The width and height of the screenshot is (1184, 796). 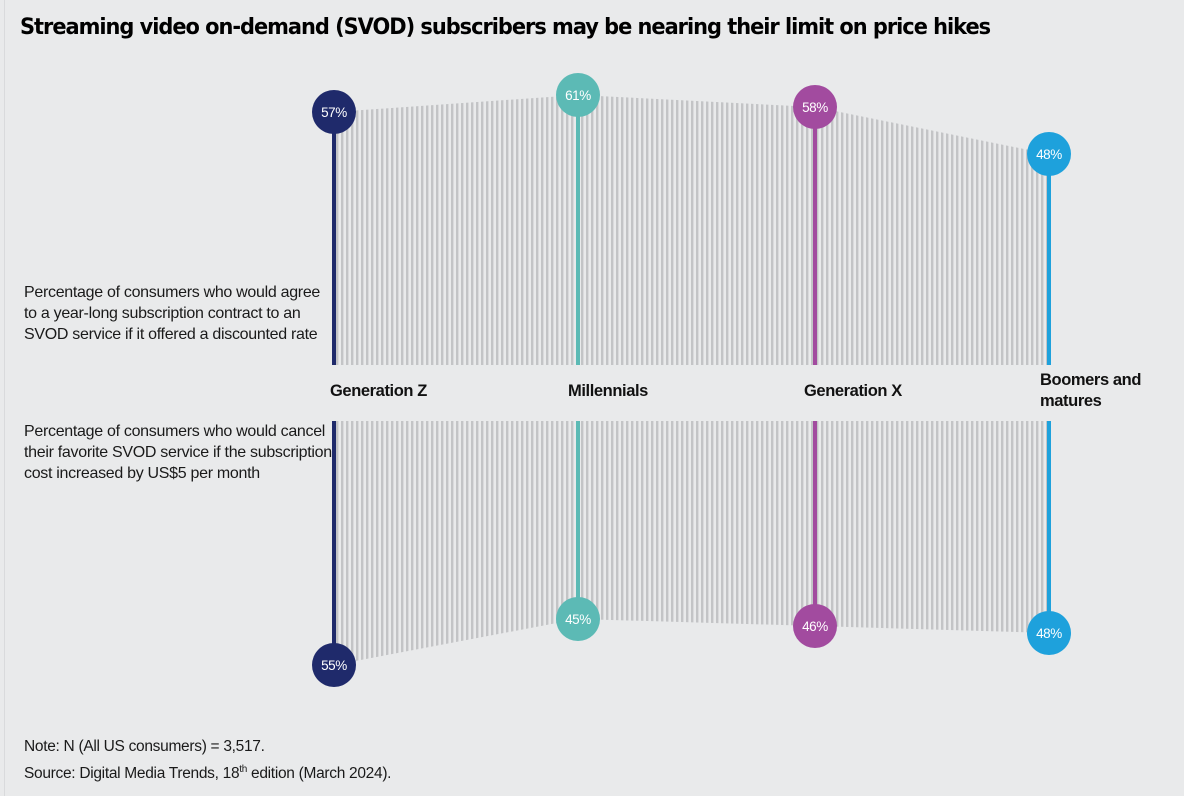 I want to click on bubble-gen-x-bottom: 46%, so click(x=815, y=626).